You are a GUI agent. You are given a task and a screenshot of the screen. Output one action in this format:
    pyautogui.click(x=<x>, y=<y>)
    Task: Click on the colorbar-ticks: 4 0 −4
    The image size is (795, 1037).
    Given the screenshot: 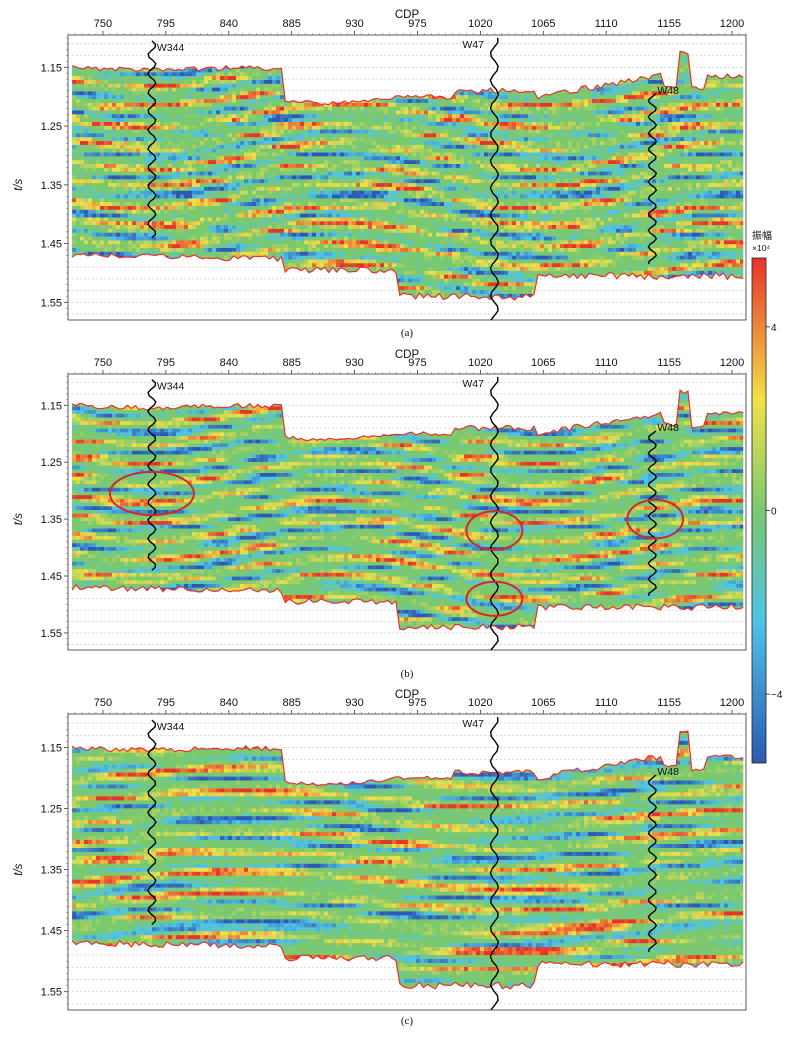 What is the action you would take?
    pyautogui.click(x=774, y=512)
    